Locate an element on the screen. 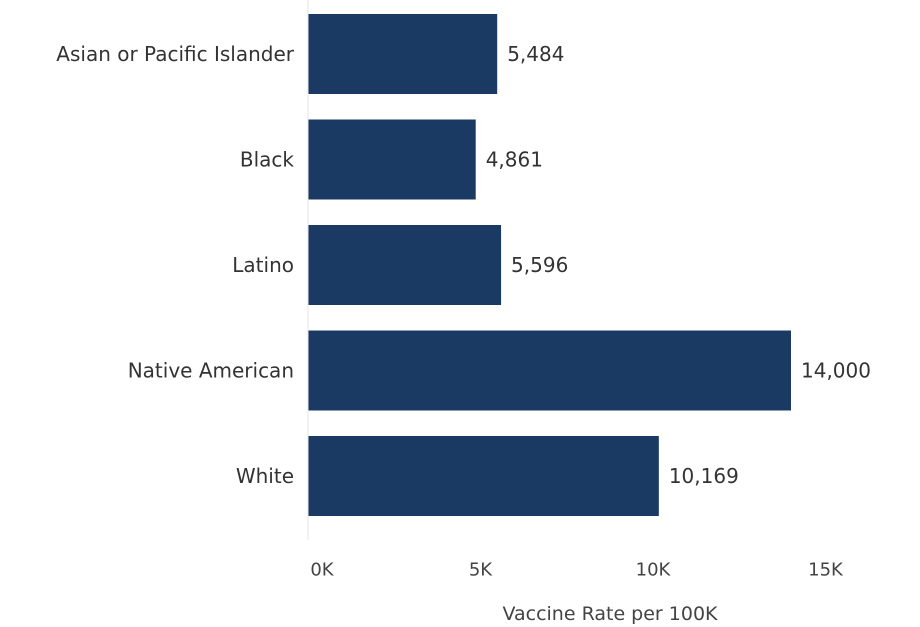  value-label: 10,169 is located at coordinates (704, 476).